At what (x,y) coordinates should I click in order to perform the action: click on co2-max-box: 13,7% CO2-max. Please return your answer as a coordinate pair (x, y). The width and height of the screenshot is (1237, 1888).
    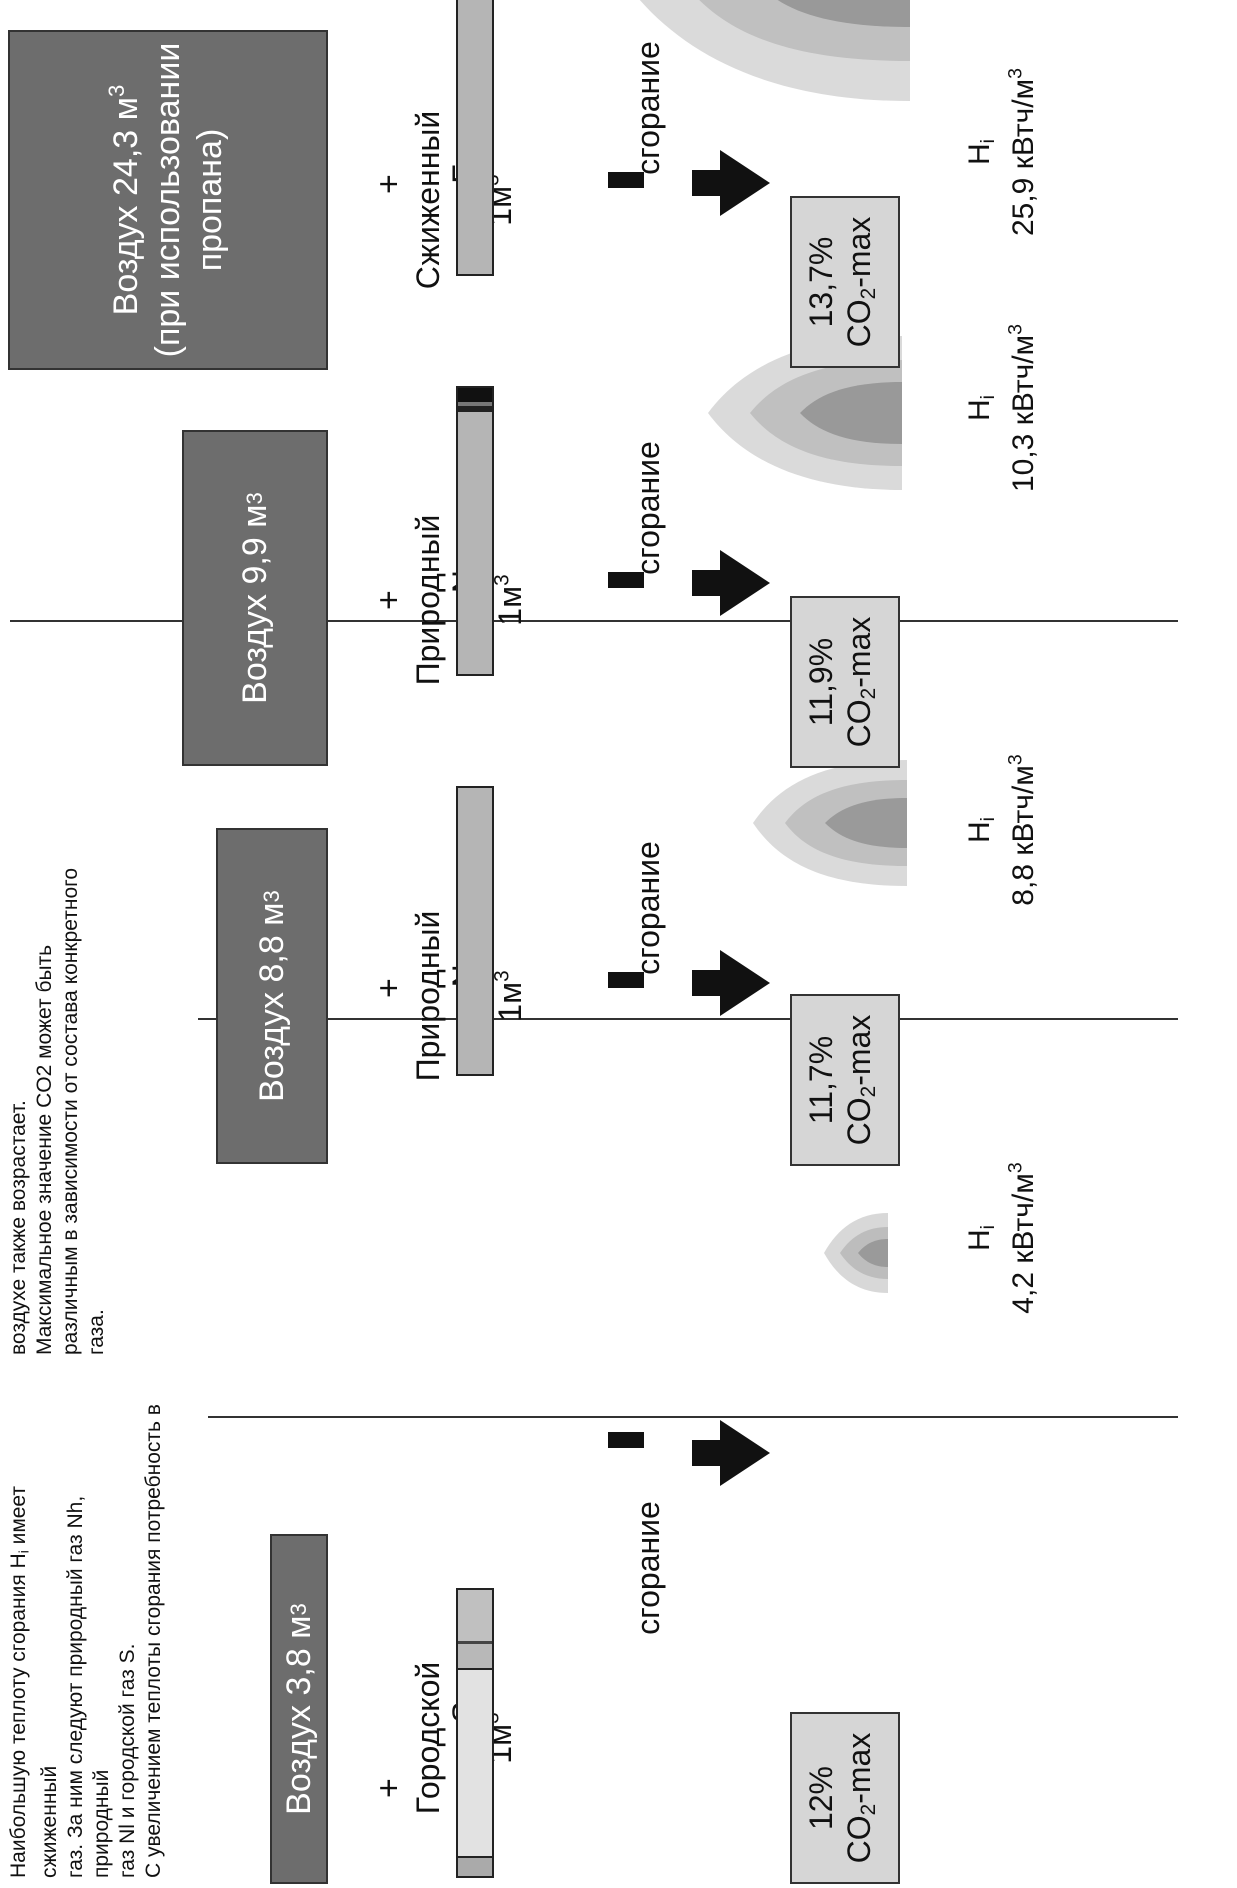
    Looking at the image, I should click on (845, 282).